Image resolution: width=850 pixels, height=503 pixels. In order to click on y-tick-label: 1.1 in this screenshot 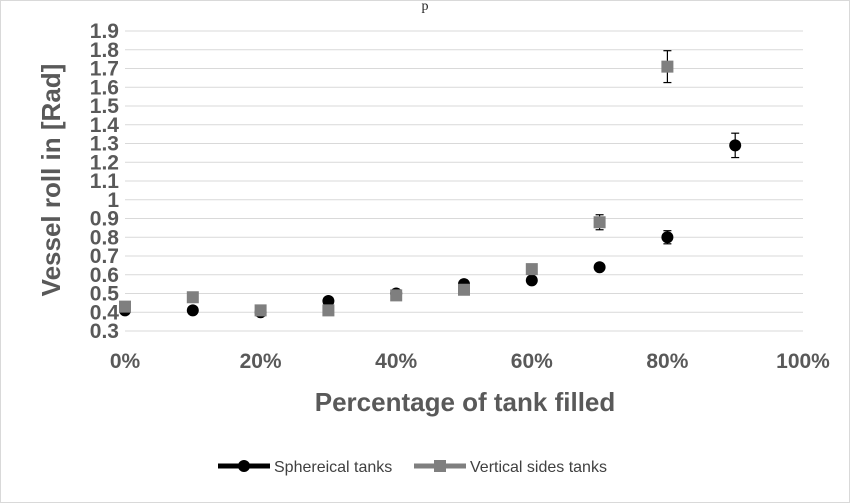, I will do `click(105, 181)`.